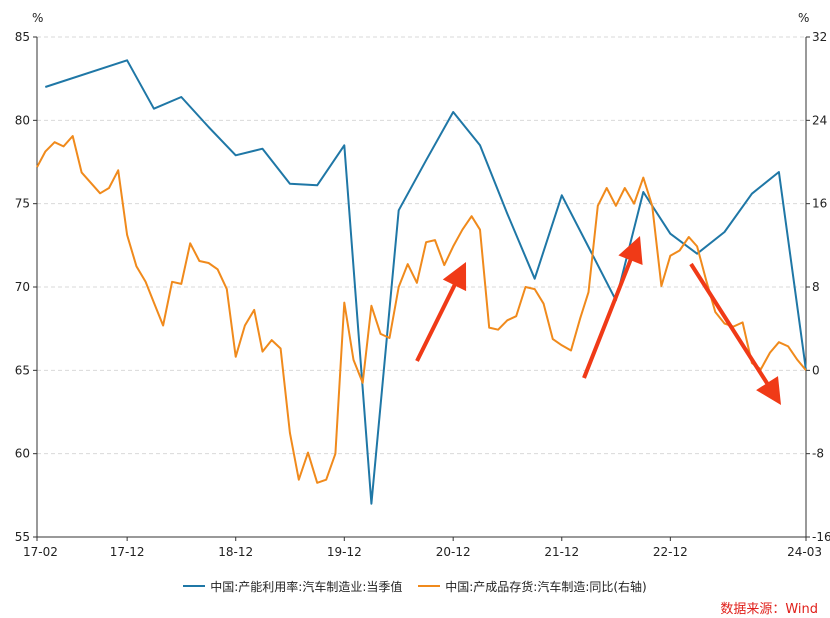 This screenshot has width=830, height=618. Describe the element at coordinates (612, 307) in the screenshot. I see `arrow-up-2022` at that location.